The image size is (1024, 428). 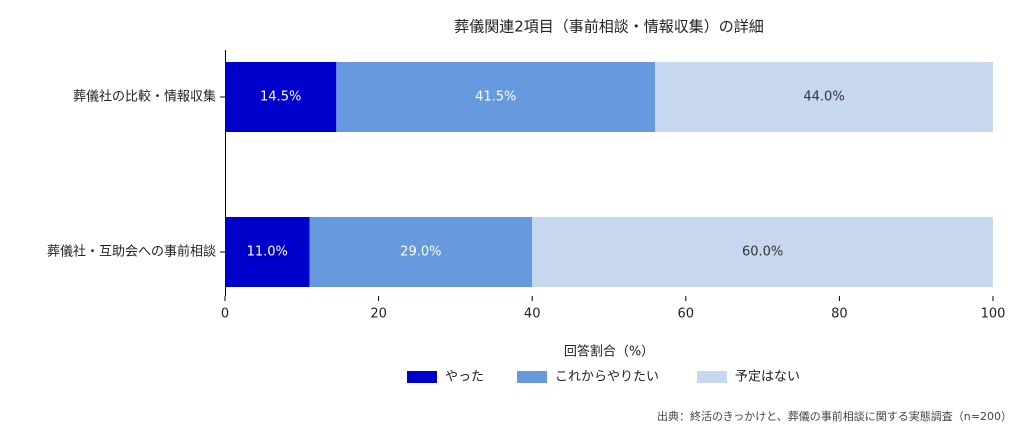 What do you see at coordinates (144, 97) in the screenshot?
I see `y-tick-label: 葬儀社の比較・情報収集` at bounding box center [144, 97].